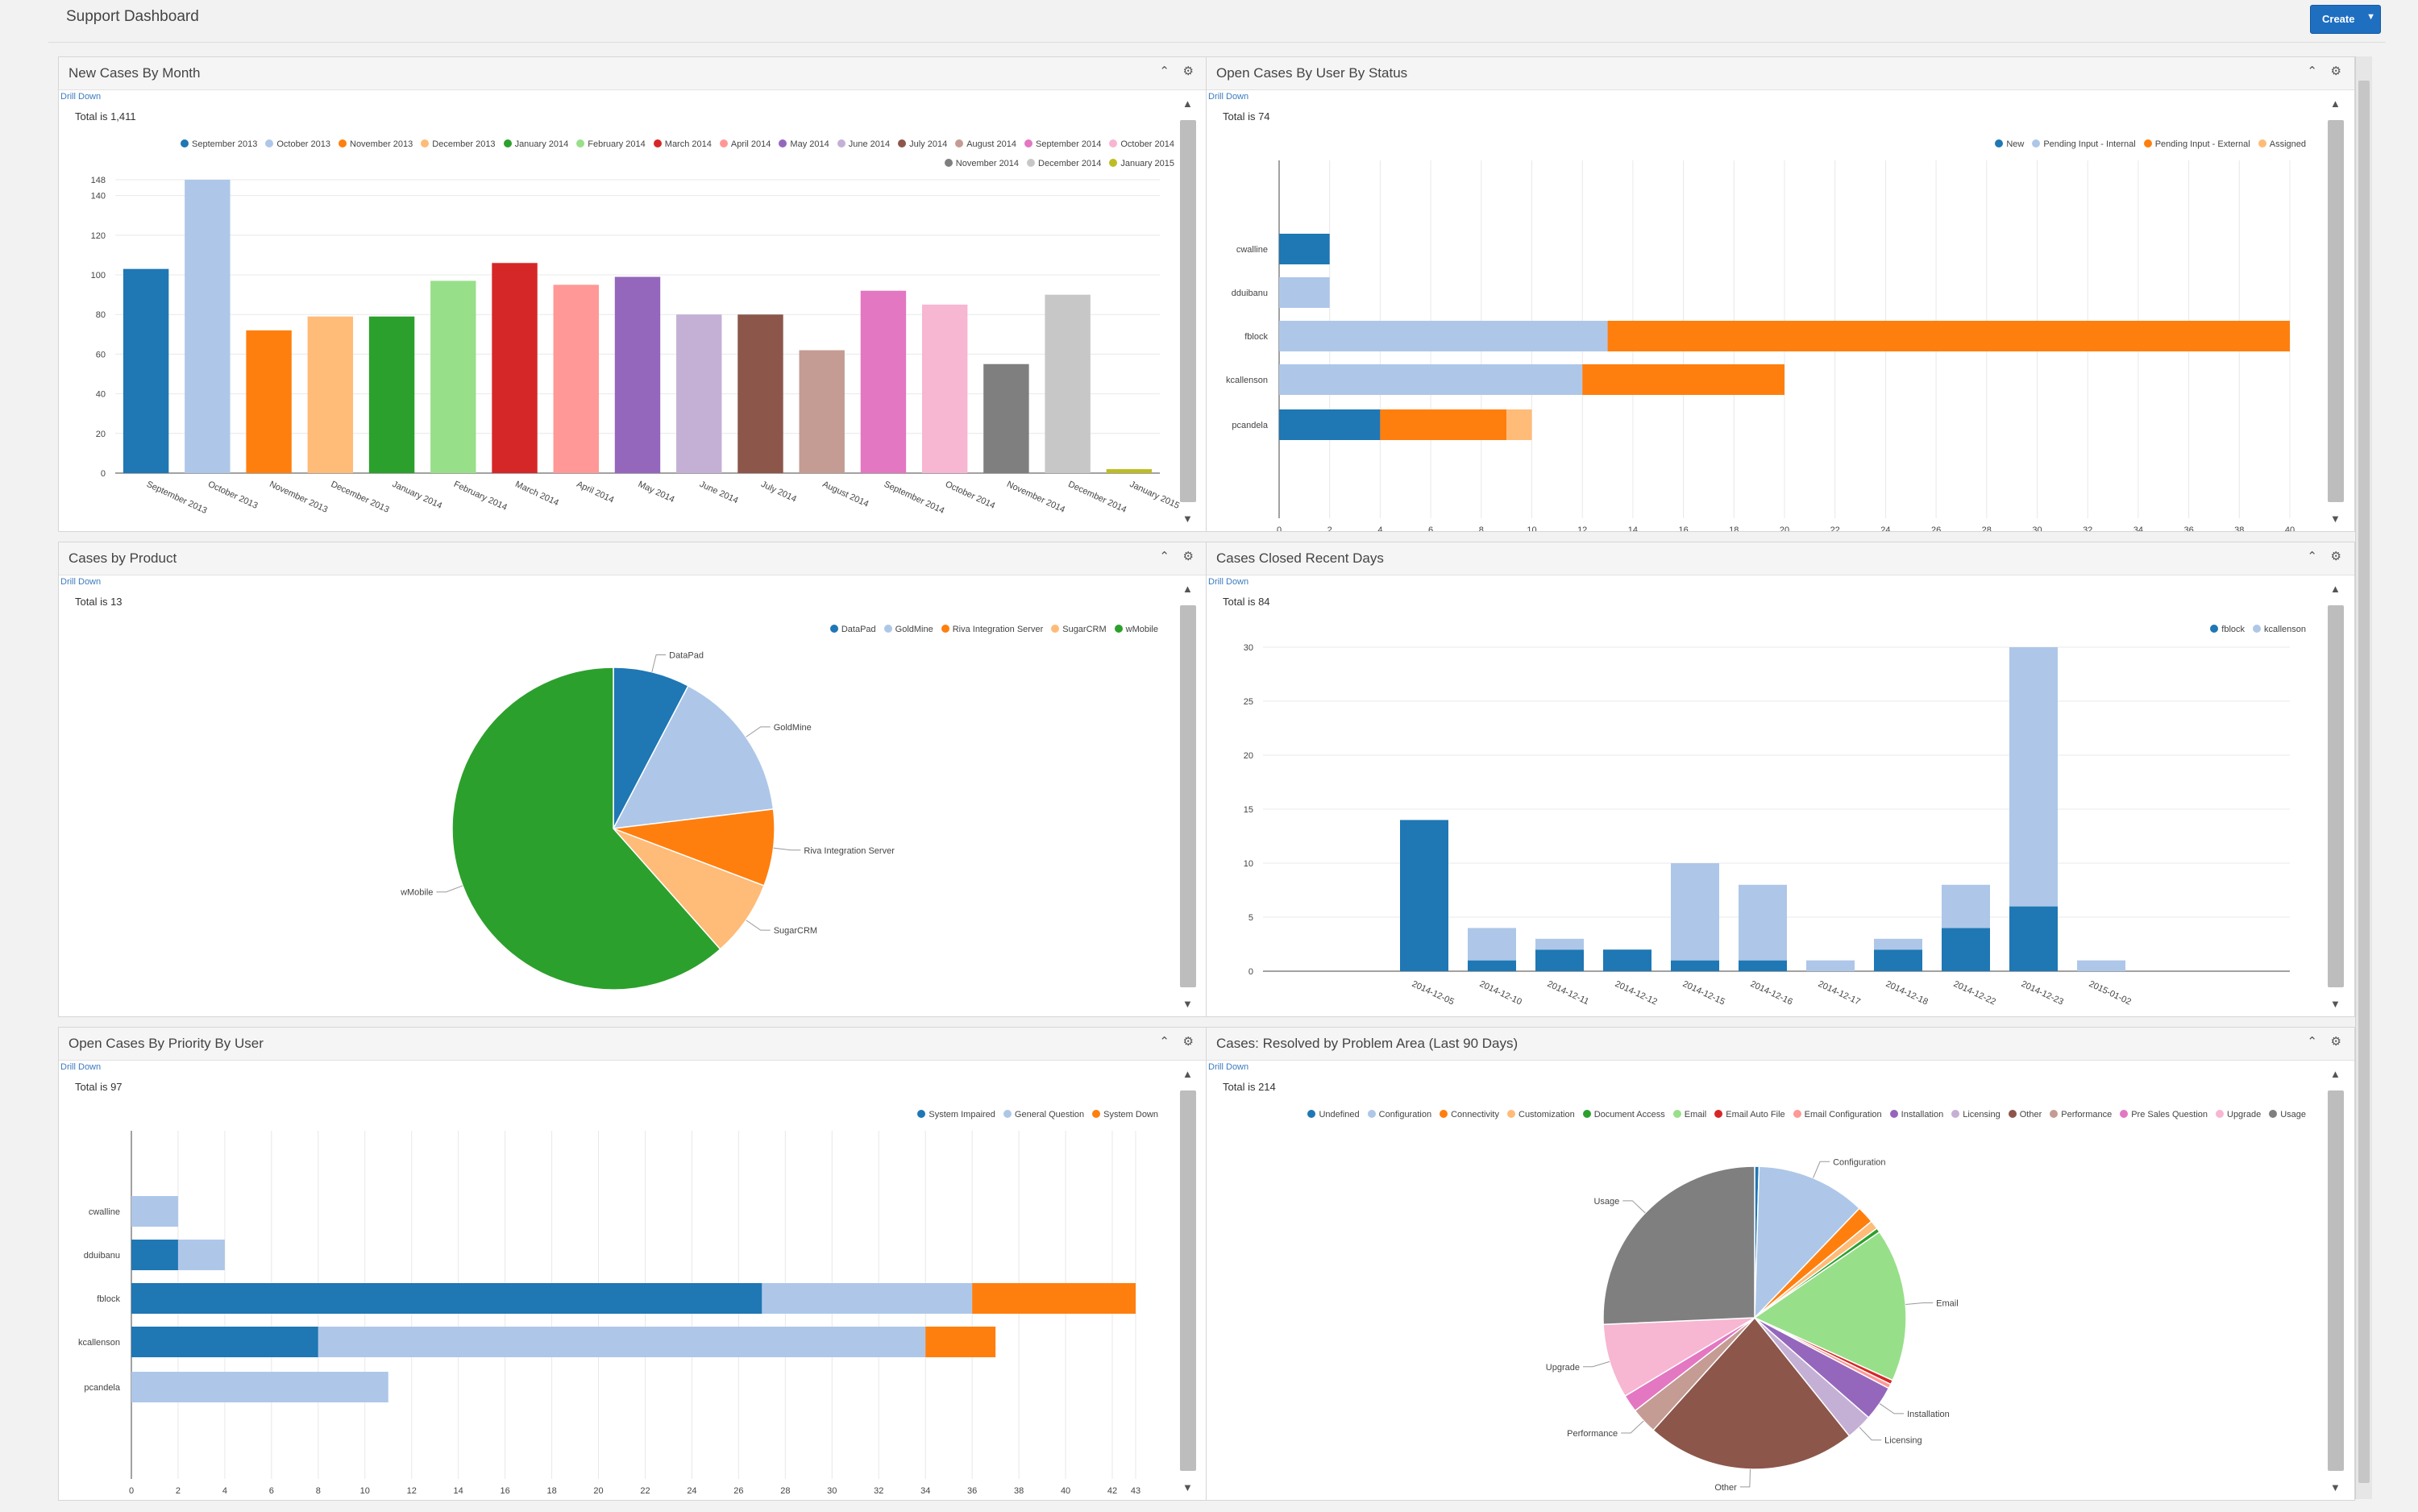 This screenshot has width=2418, height=1512. Describe the element at coordinates (1837, 1114) in the screenshot. I see `legend-item: Email Configuration` at that location.